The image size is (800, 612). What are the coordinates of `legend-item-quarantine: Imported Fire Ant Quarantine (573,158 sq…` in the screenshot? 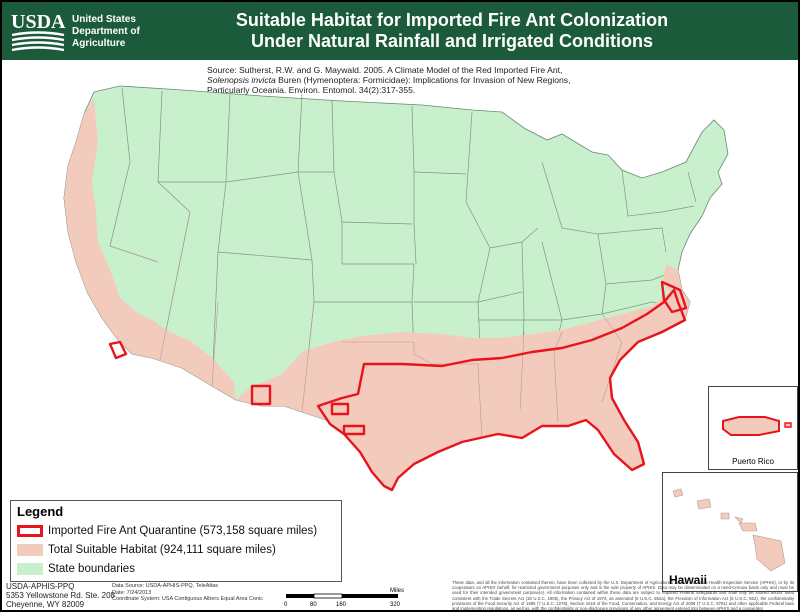 It's located at (167, 531).